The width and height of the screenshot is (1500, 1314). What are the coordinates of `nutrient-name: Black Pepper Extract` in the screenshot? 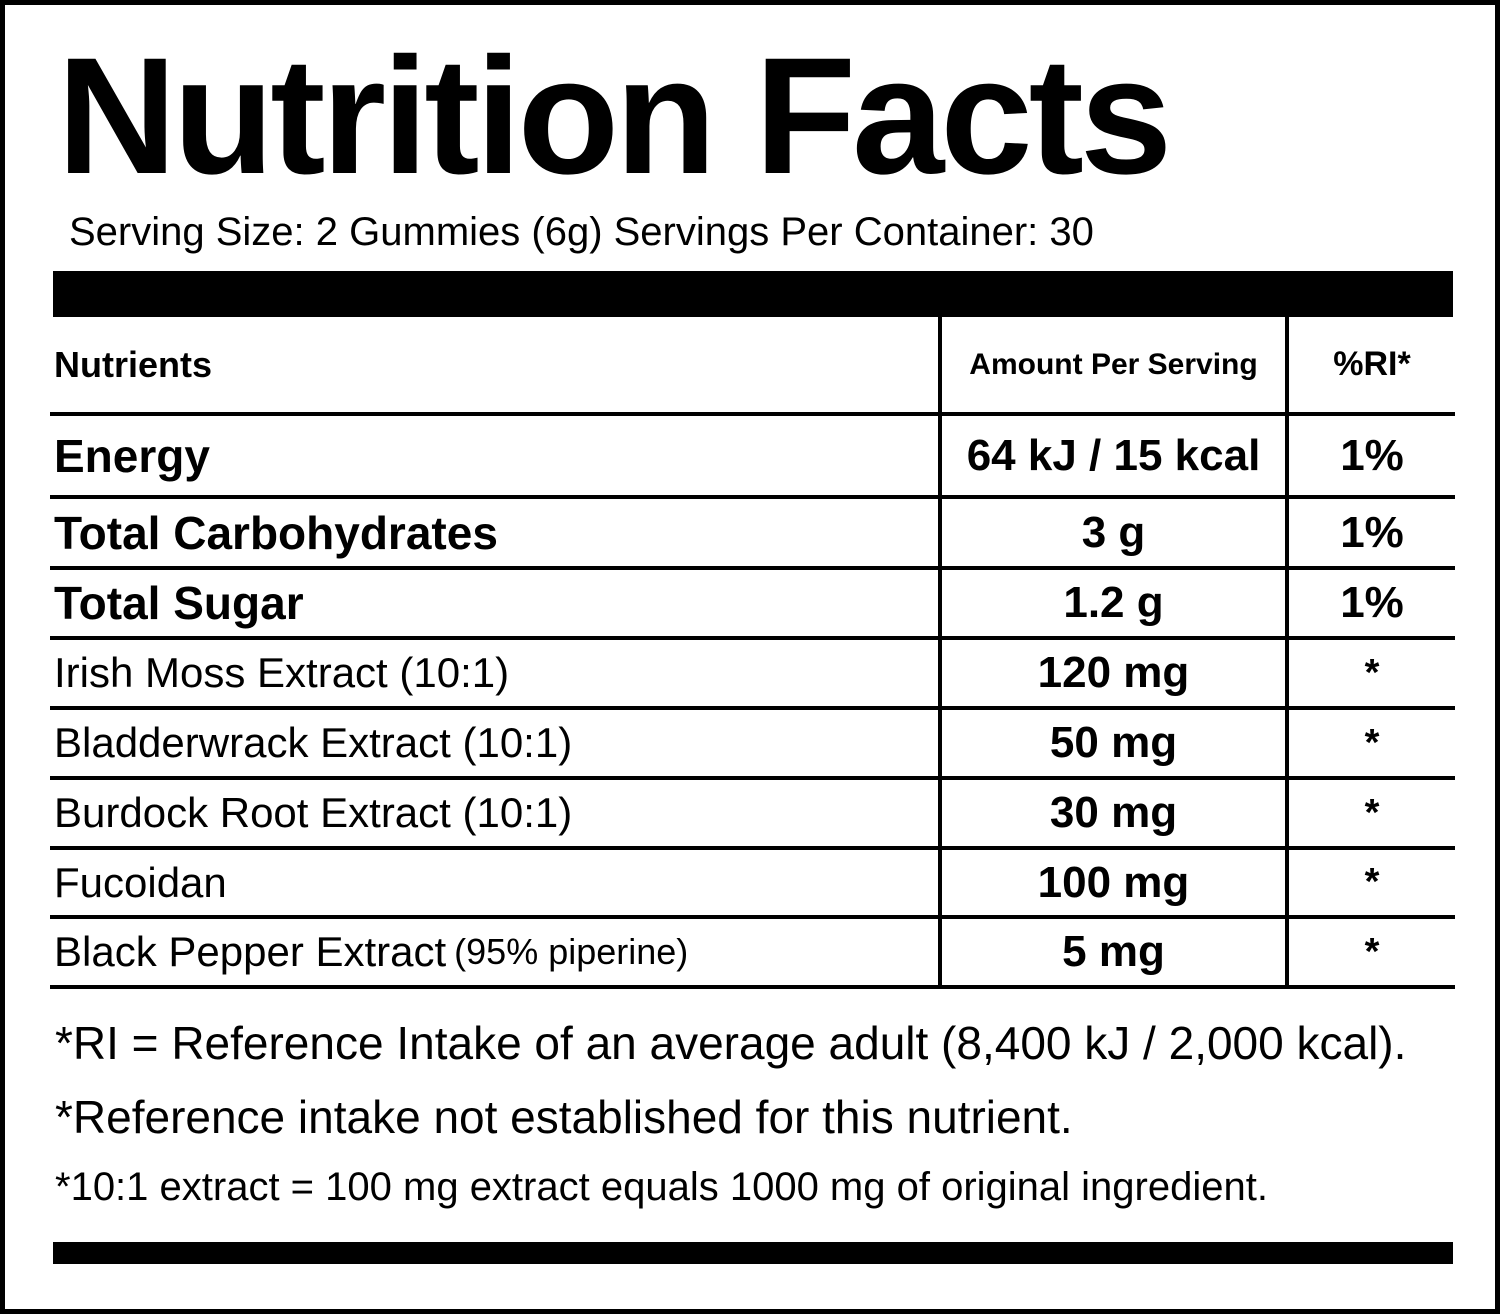 It's located at (250, 951).